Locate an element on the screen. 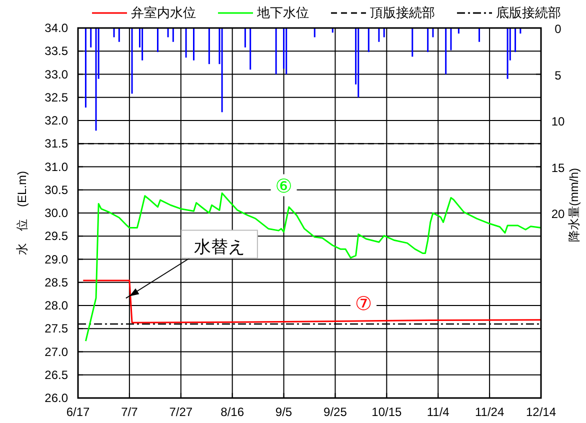 This screenshot has height=423, width=586. y-tick-label: 29.0 is located at coordinates (56, 259).